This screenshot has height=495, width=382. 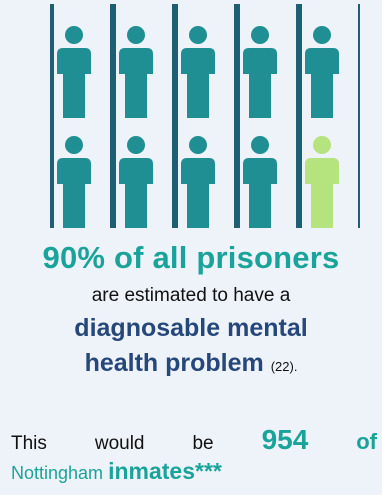 What do you see at coordinates (191, 328) in the screenshot?
I see `emphasis-line-1: diagnosable mental` at bounding box center [191, 328].